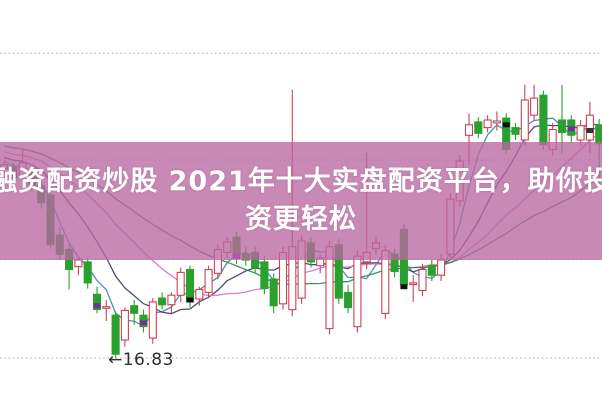 Image resolution: width=602 pixels, height=401 pixels. I want to click on banner-title-line1: 融资配资炒股 2021年十大实盘配资平台，助你投, so click(301, 181).